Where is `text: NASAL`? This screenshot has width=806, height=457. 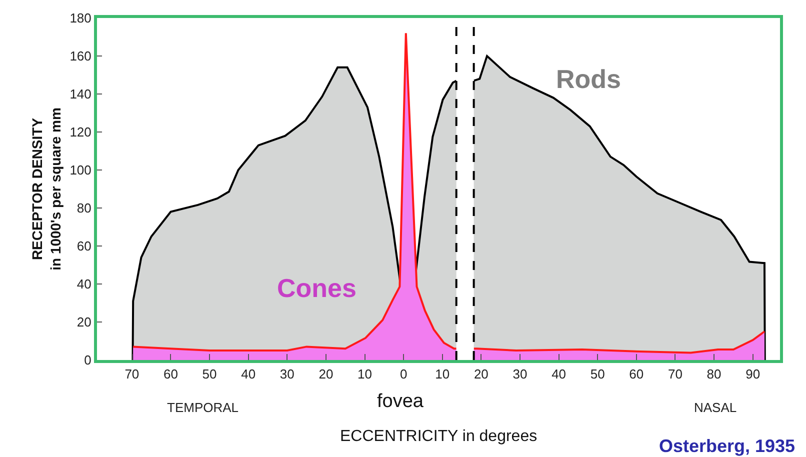 text: NASAL is located at coordinates (715, 407).